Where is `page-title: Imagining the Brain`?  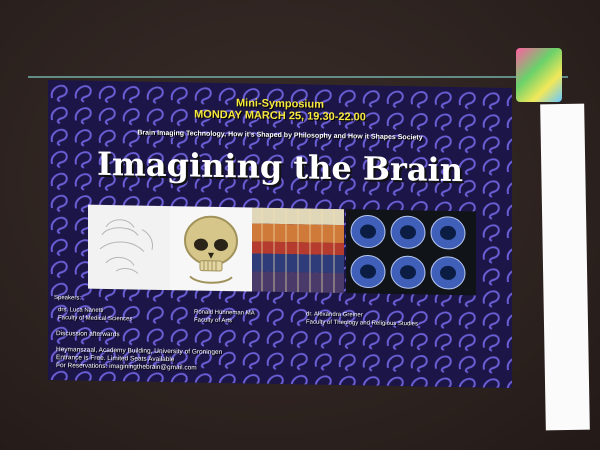 page-title: Imagining the Brain is located at coordinates (280, 167).